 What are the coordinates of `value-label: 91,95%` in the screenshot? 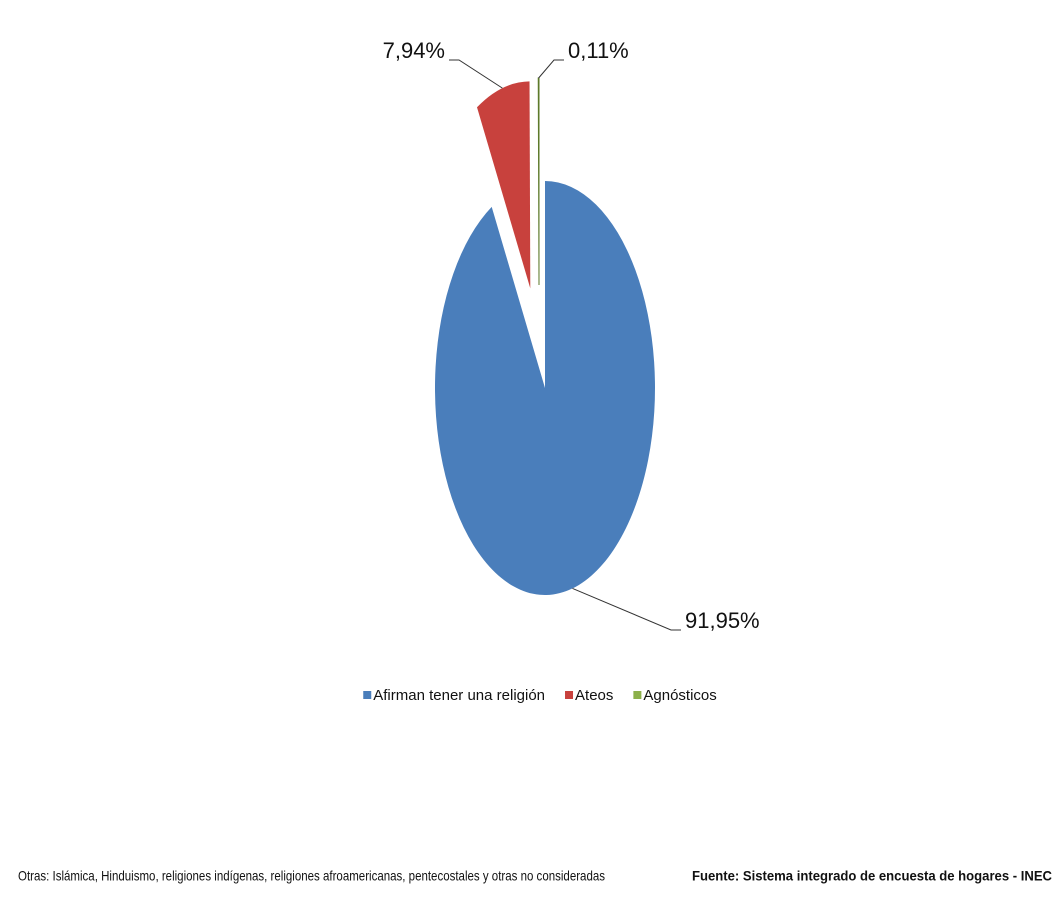 It's located at (722, 620).